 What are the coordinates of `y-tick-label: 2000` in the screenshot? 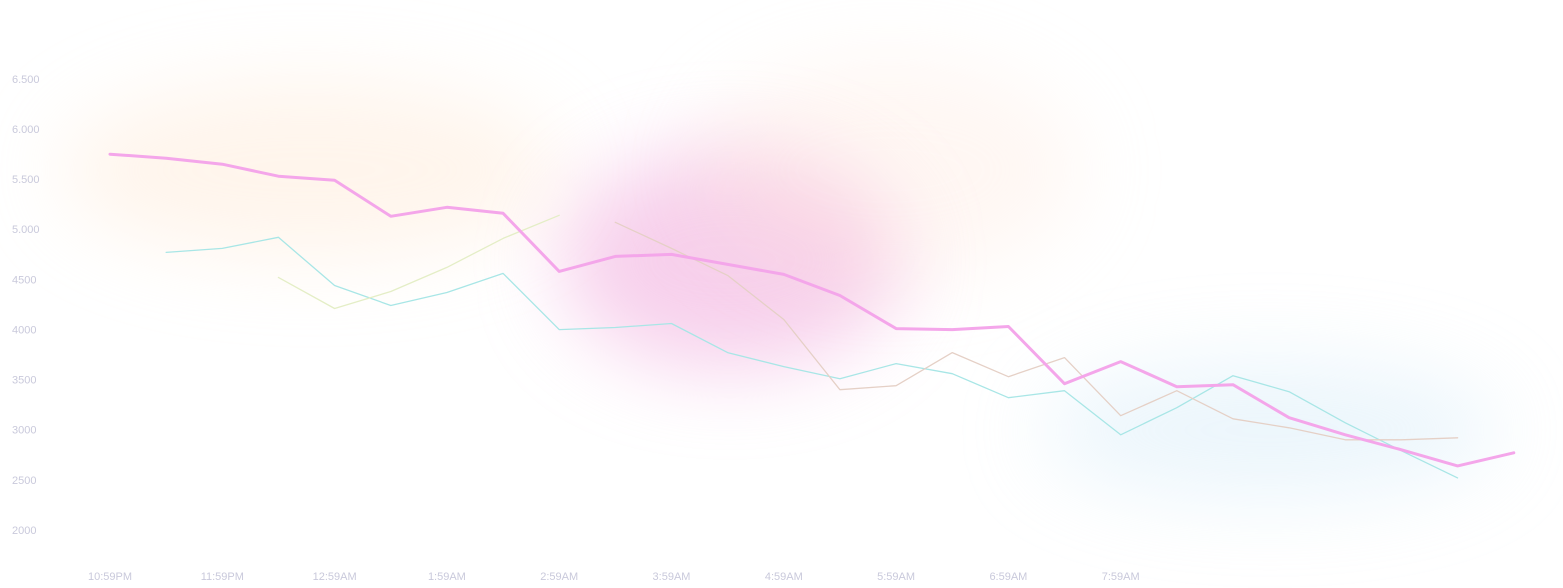 It's located at (24, 531).